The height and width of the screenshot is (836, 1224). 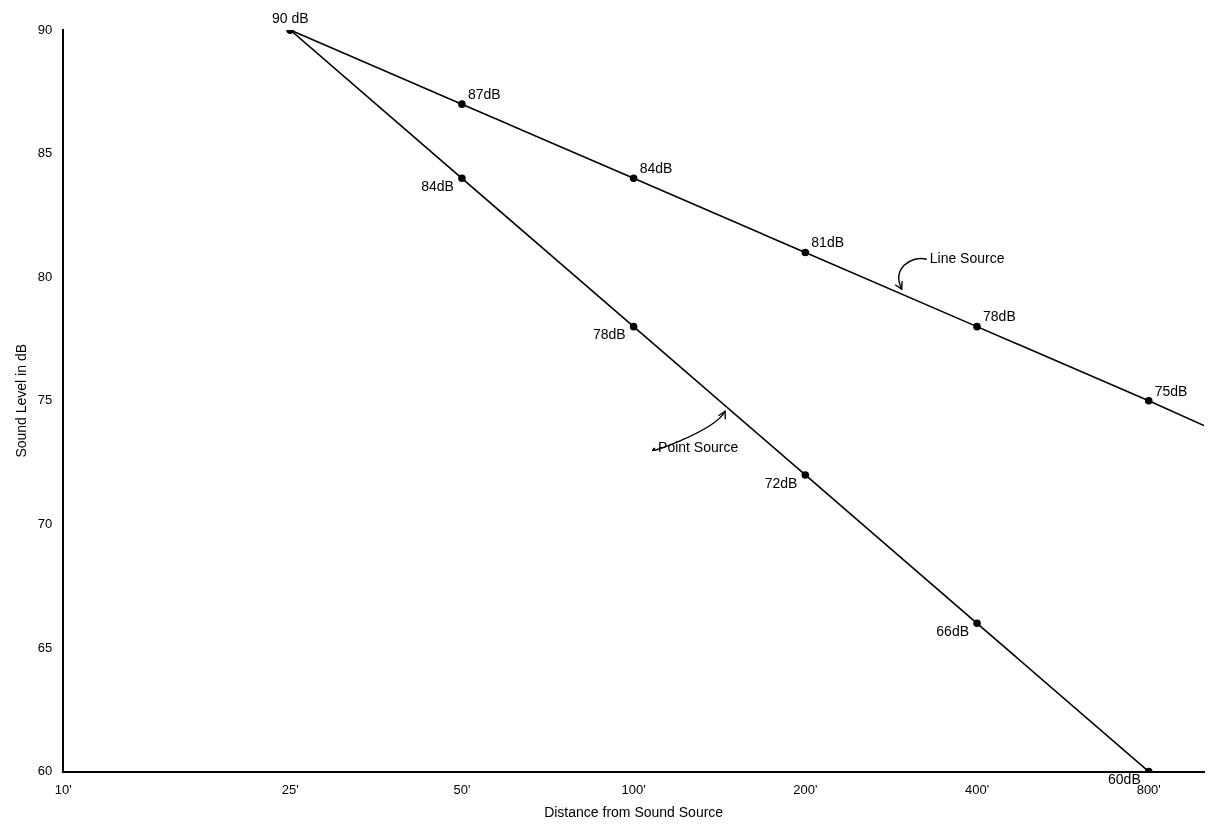 What do you see at coordinates (290, 17) in the screenshot?
I see `data-label: 90 dB` at bounding box center [290, 17].